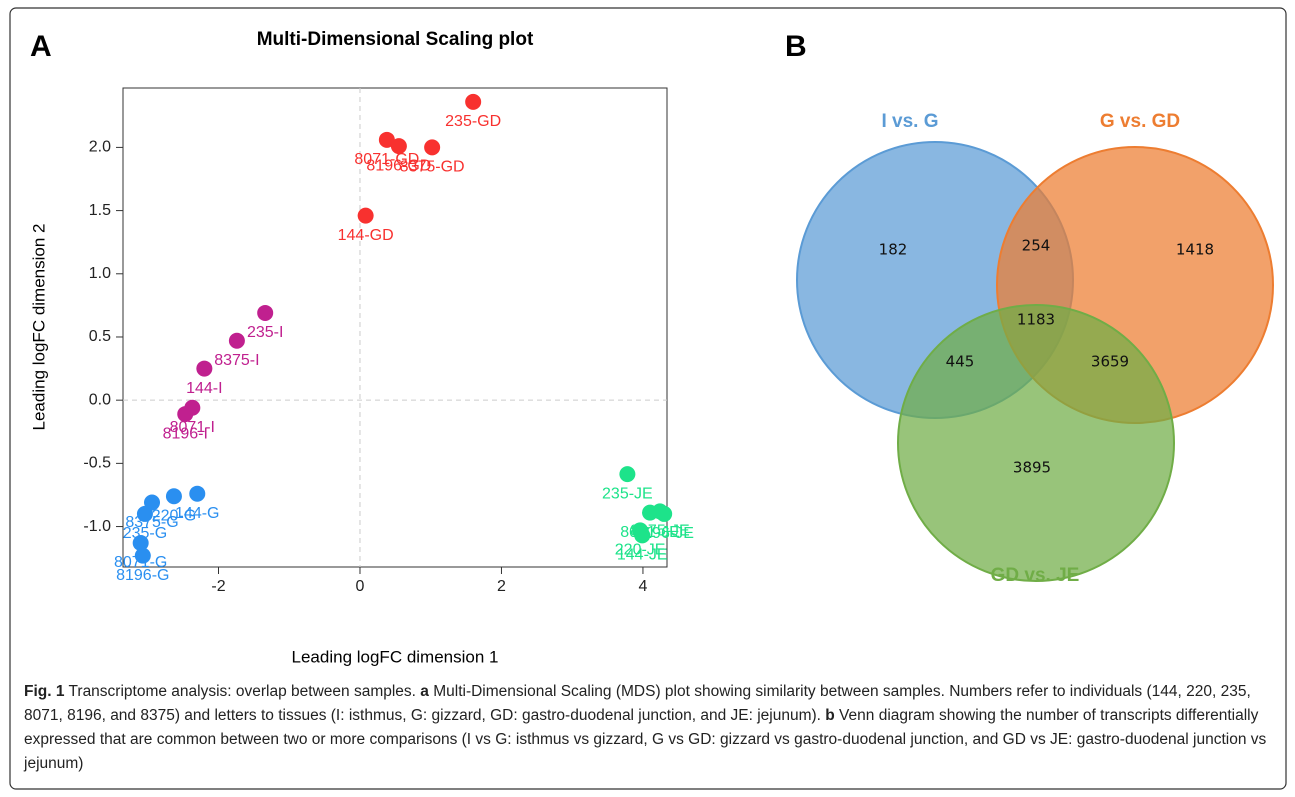 The height and width of the screenshot is (797, 1295). Describe the element at coordinates (796, 46) in the screenshot. I see `panel-label: B` at that location.